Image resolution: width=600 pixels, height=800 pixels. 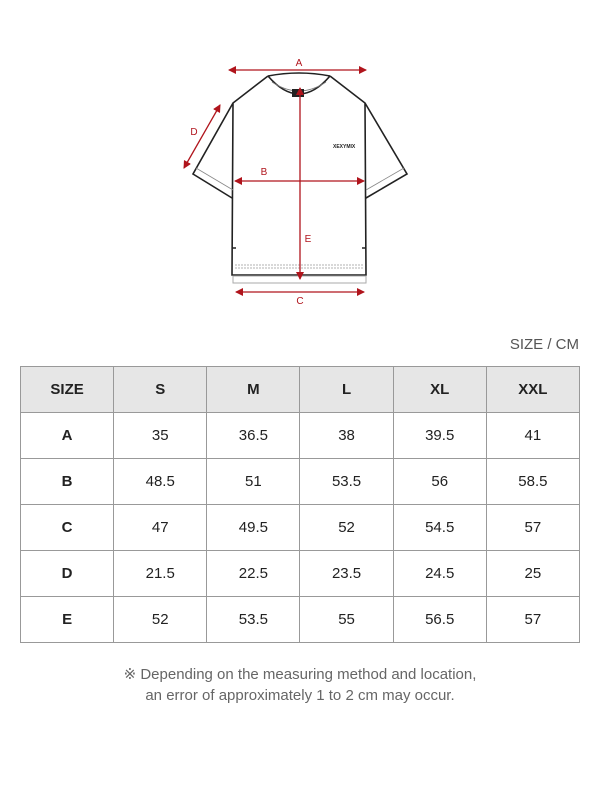 What do you see at coordinates (439, 573) in the screenshot?
I see `table-cell: 24.5` at bounding box center [439, 573].